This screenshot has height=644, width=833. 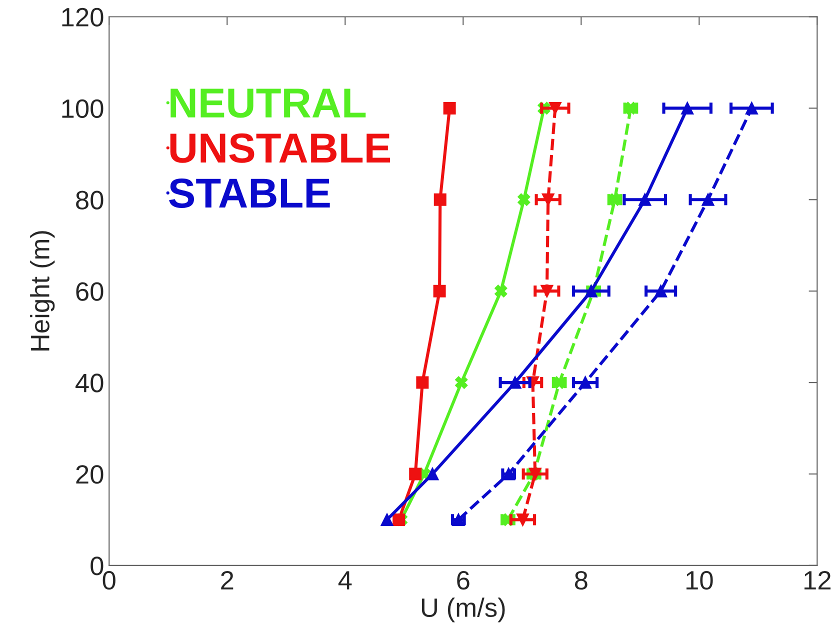 I want to click on y-tick-label: 80, so click(x=90, y=200).